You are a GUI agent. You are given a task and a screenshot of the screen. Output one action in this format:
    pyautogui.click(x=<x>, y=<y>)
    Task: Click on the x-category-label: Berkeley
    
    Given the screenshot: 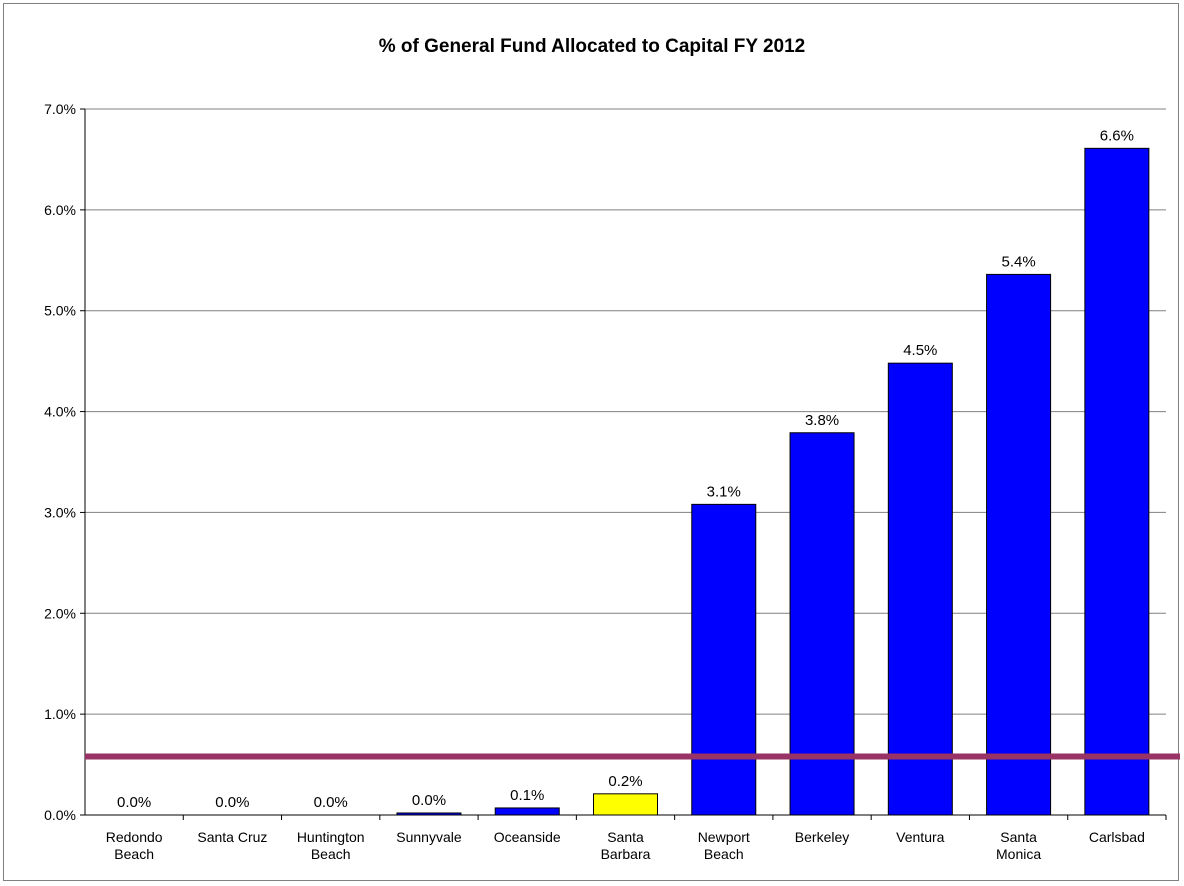 What is the action you would take?
    pyautogui.click(x=822, y=837)
    